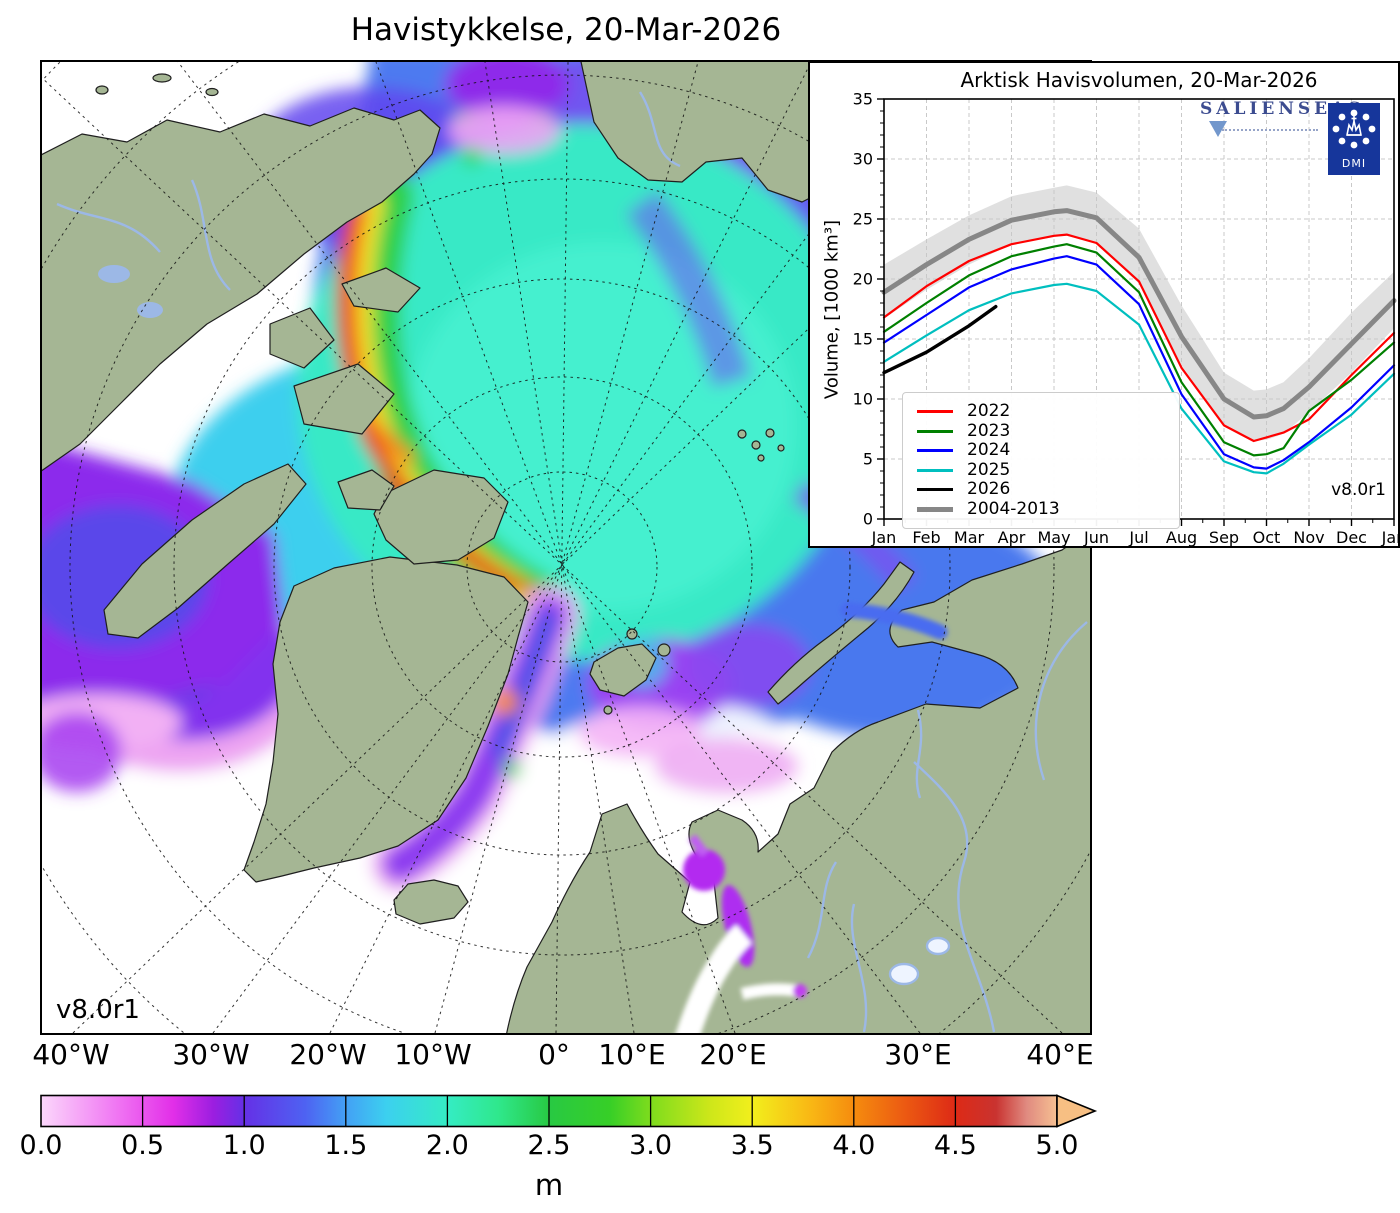 Image resolution: width=1400 pixels, height=1213 pixels. I want to click on x-tick-label: Nov, so click(1308, 537).